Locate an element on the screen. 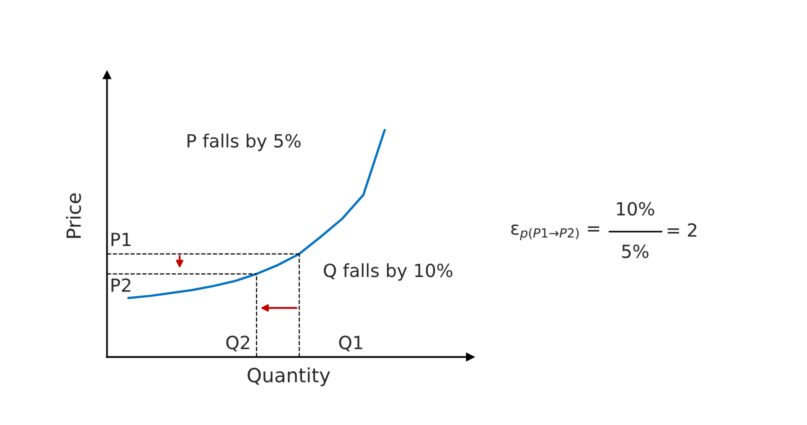 Image resolution: width=807 pixels, height=425 pixels. annotation: Q falls by 10% is located at coordinates (388, 272).